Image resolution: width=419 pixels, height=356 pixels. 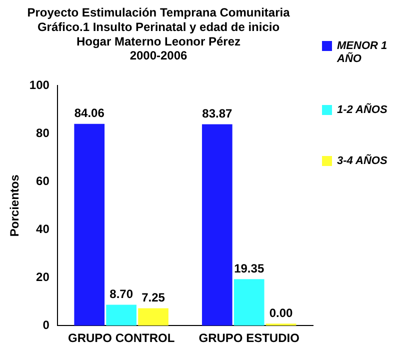 I want to click on data-label: 7.25, so click(x=154, y=297).